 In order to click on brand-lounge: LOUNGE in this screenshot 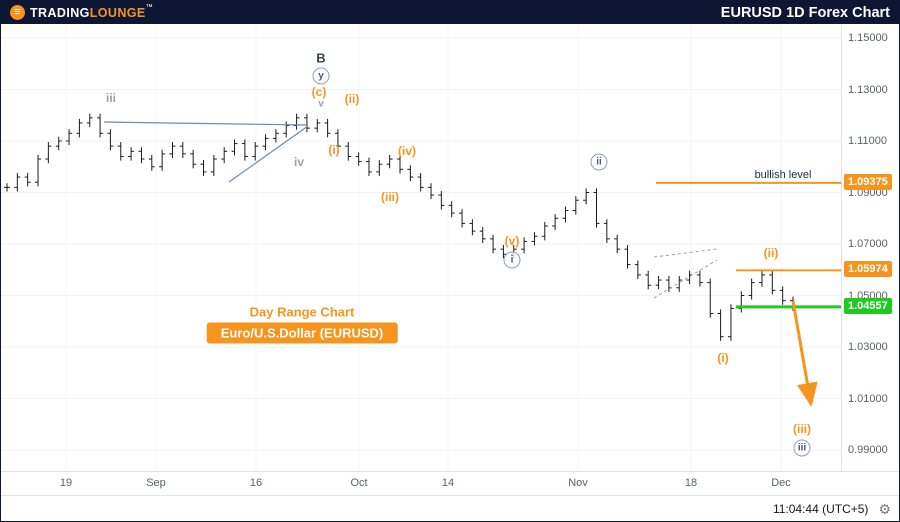, I will do `click(117, 12)`.